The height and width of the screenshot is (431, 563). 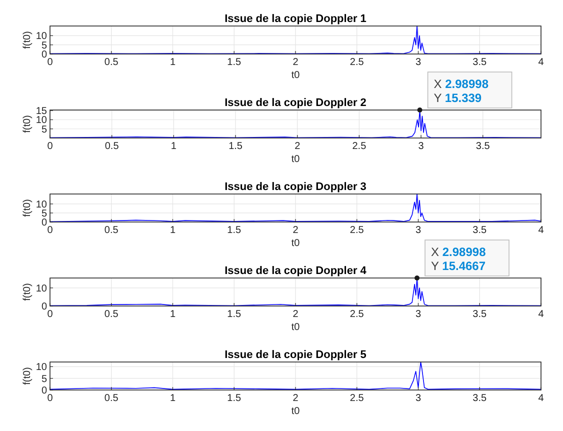 I want to click on annotation: X 2.98998 Y 15.4667, so click(x=458, y=259).